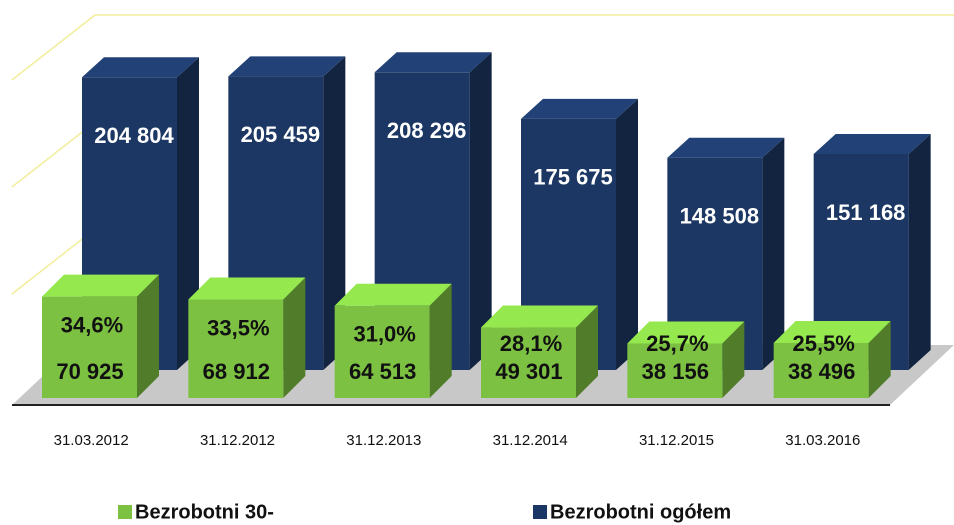 This screenshot has height=525, width=954. What do you see at coordinates (822, 440) in the screenshot?
I see `x-tick-label: 31.03.2016` at bounding box center [822, 440].